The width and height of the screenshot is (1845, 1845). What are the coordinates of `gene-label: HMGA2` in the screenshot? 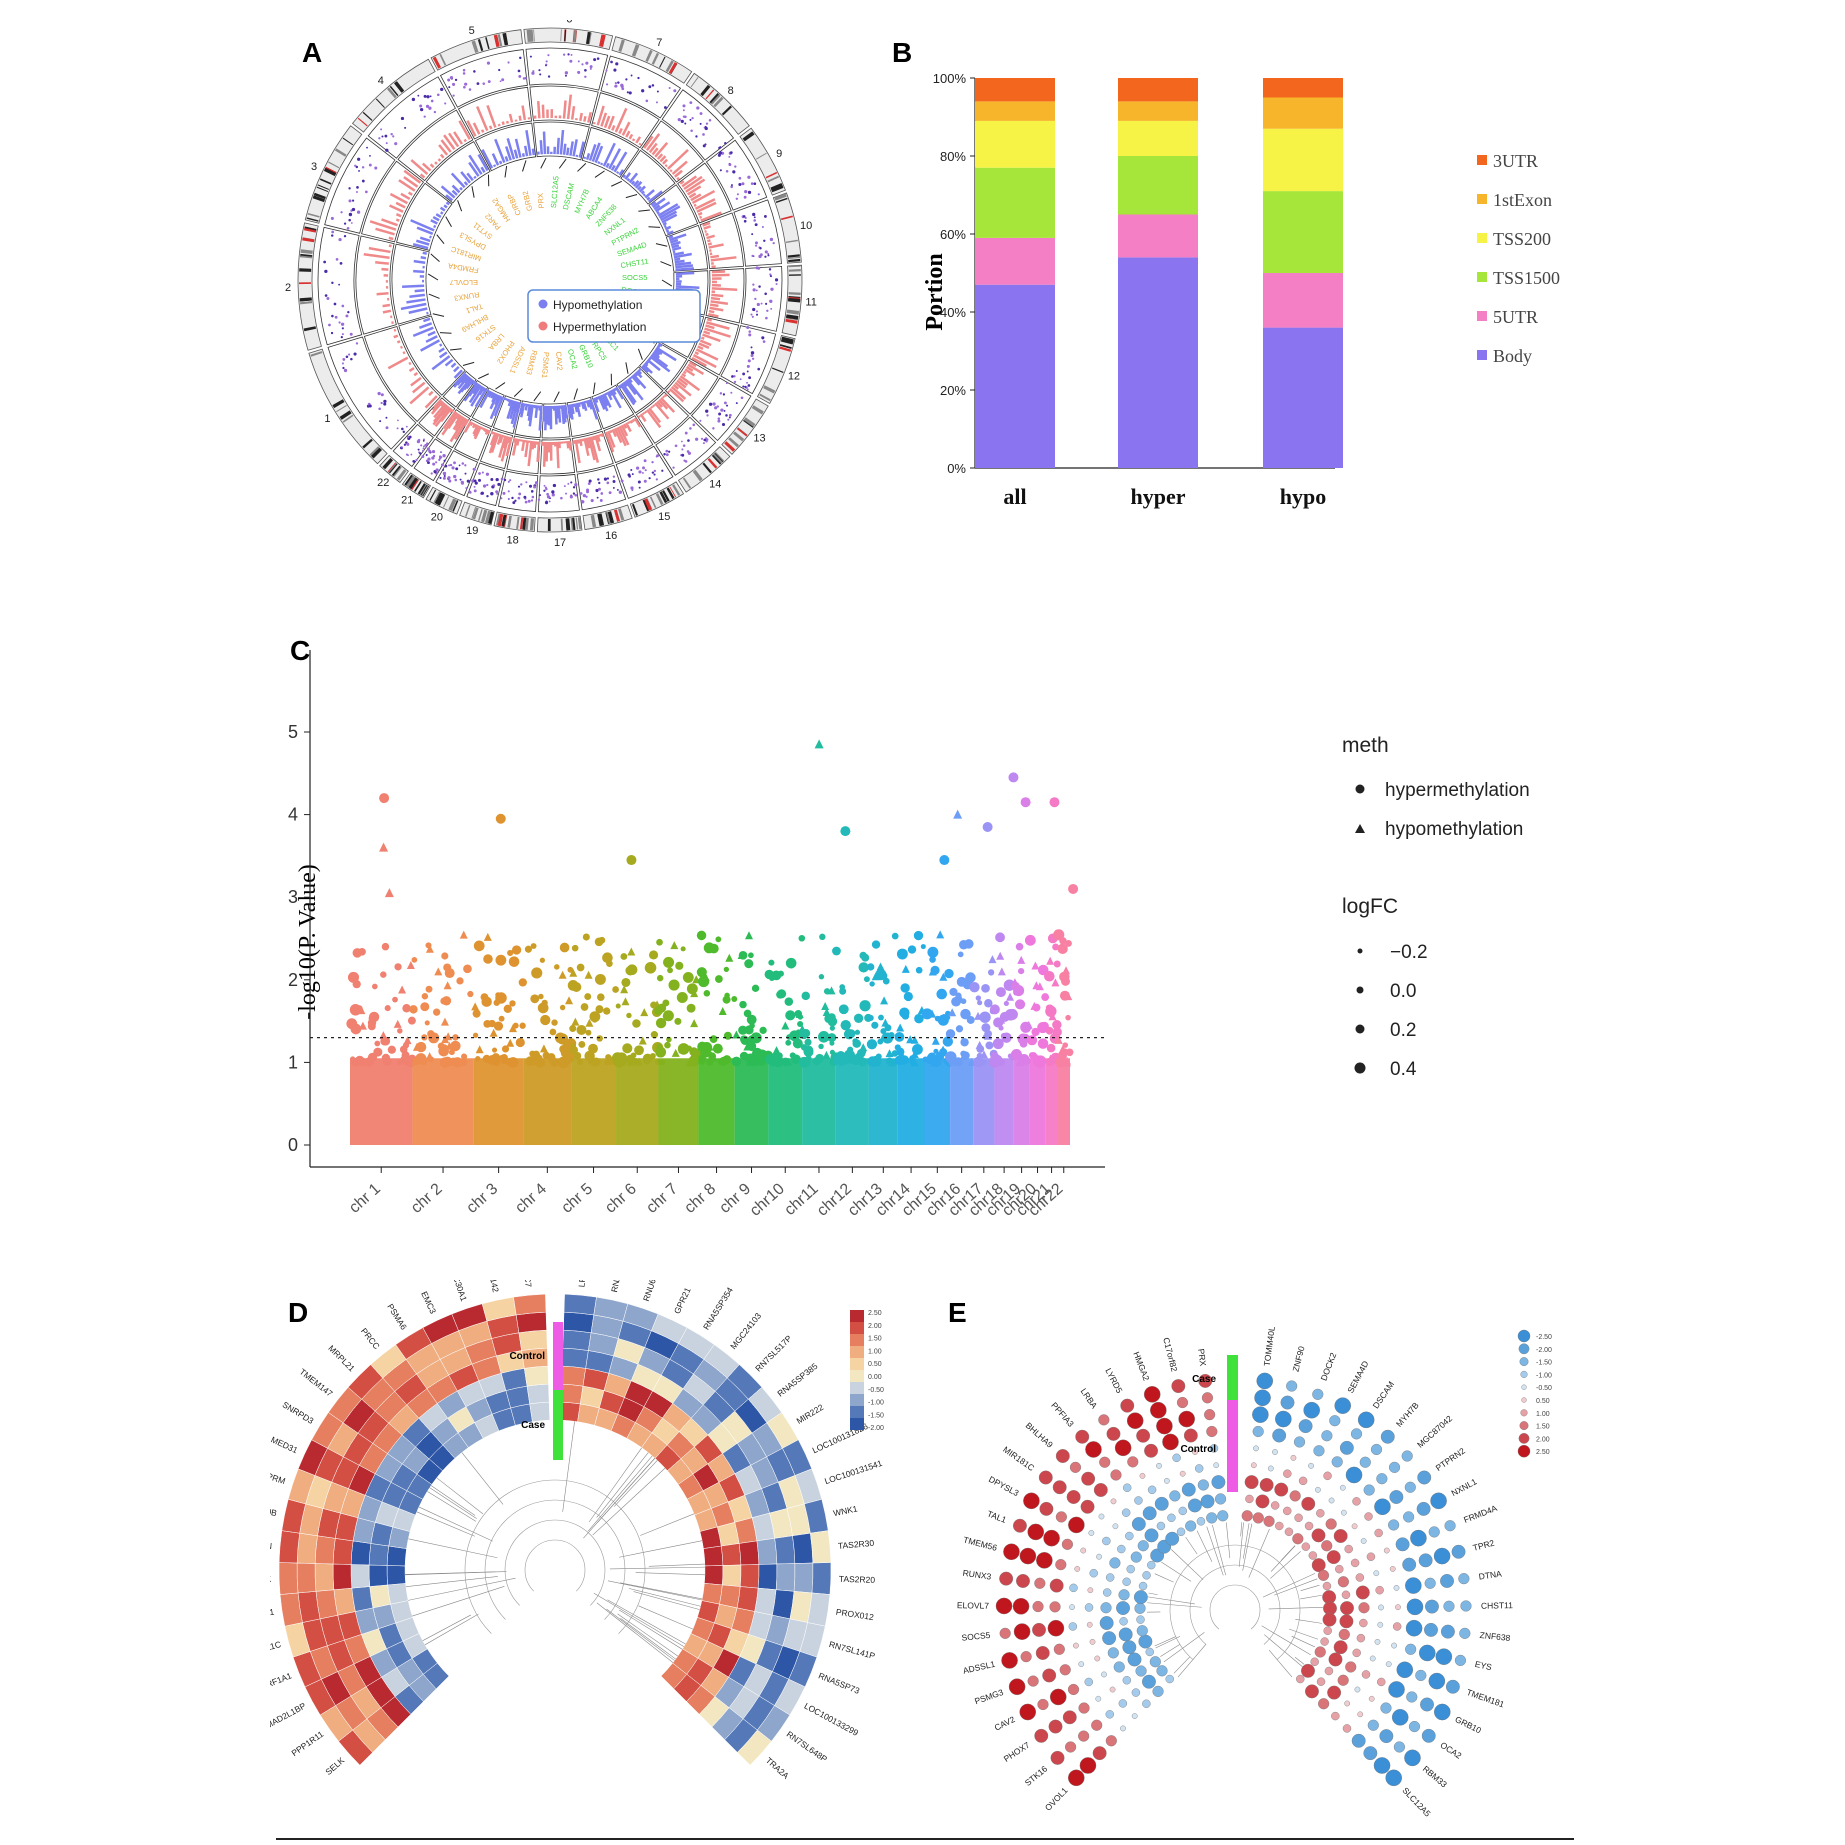 It's located at (1141, 1366).